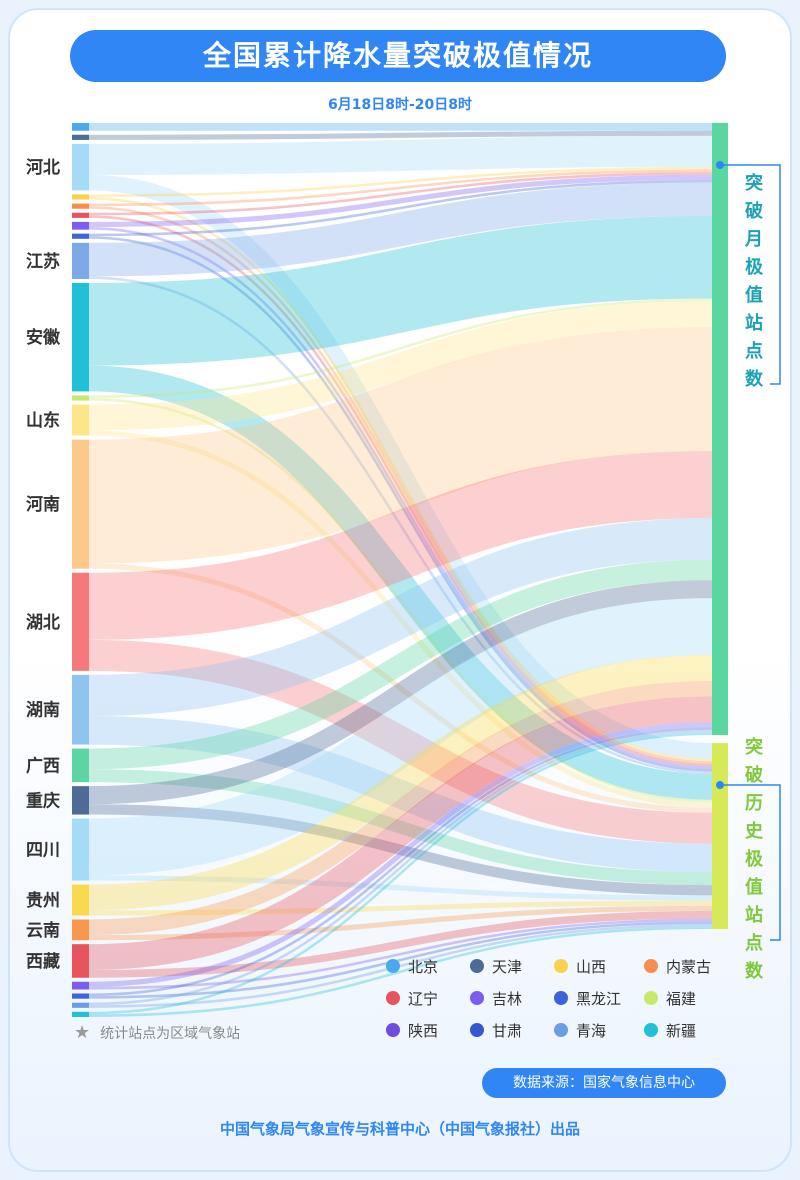 This screenshot has height=1180, width=800. What do you see at coordinates (170, 1033) in the screenshot?
I see `footnote-text: 统计站点为区域气象站` at bounding box center [170, 1033].